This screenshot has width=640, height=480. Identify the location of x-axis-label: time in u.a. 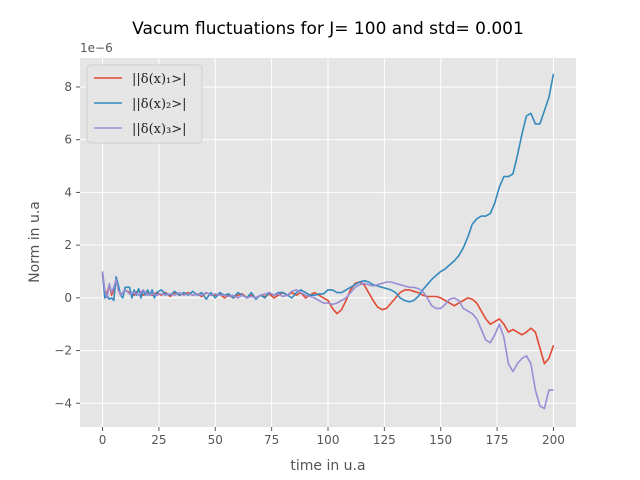
(327, 466).